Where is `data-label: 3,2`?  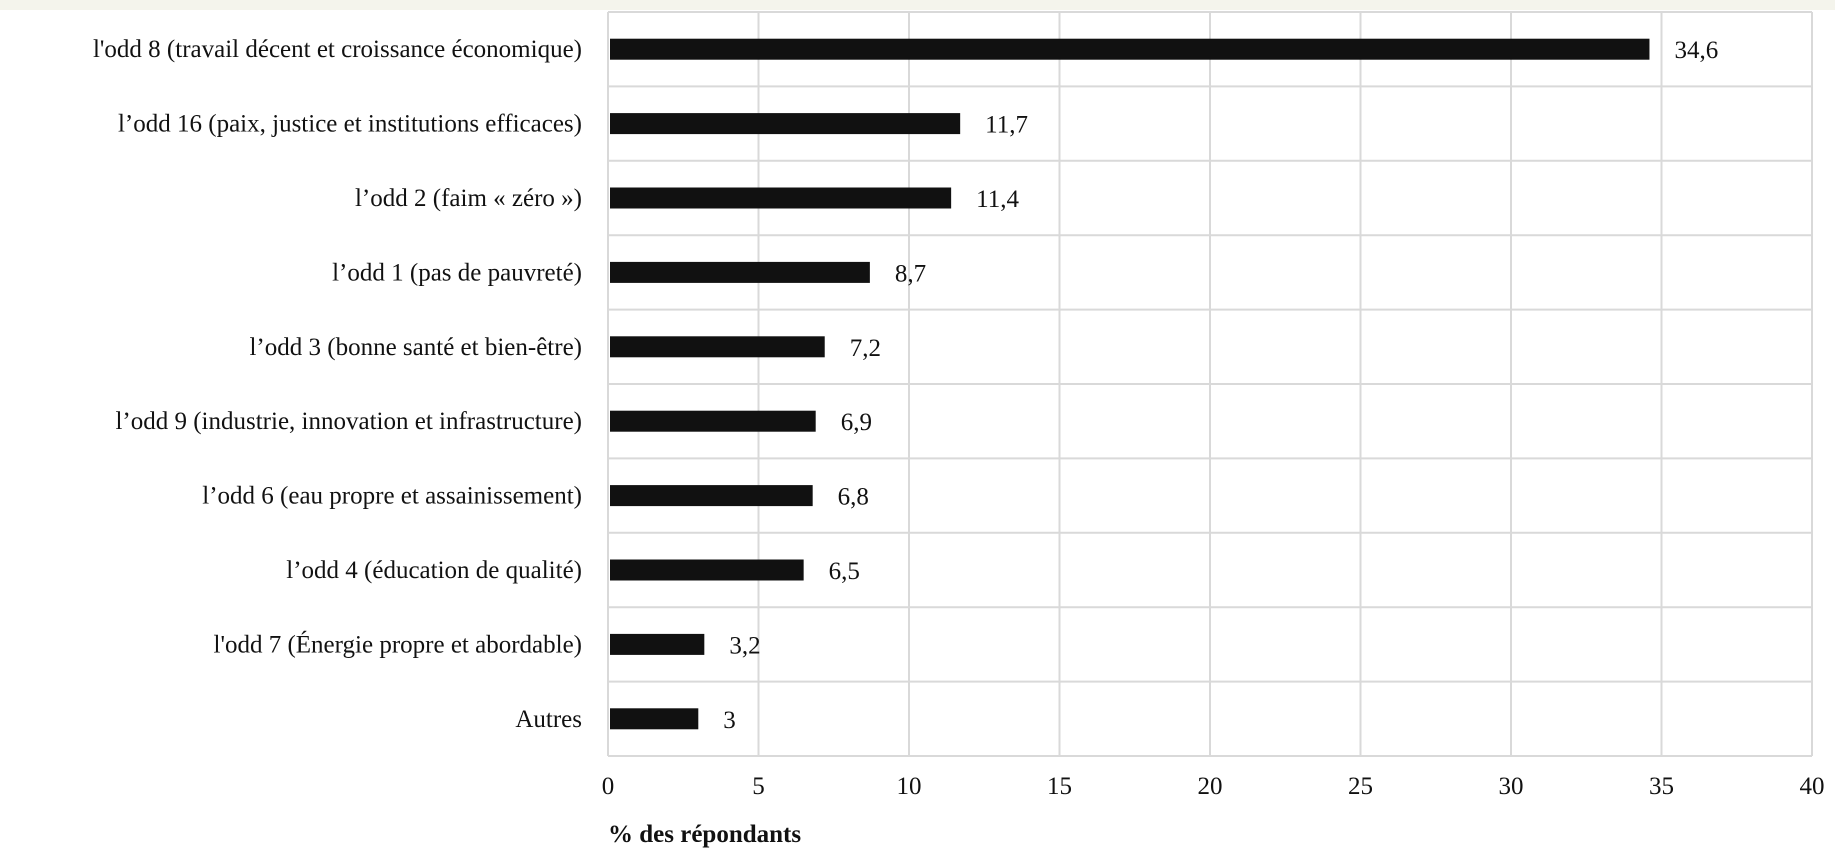
data-label: 3,2 is located at coordinates (744, 645).